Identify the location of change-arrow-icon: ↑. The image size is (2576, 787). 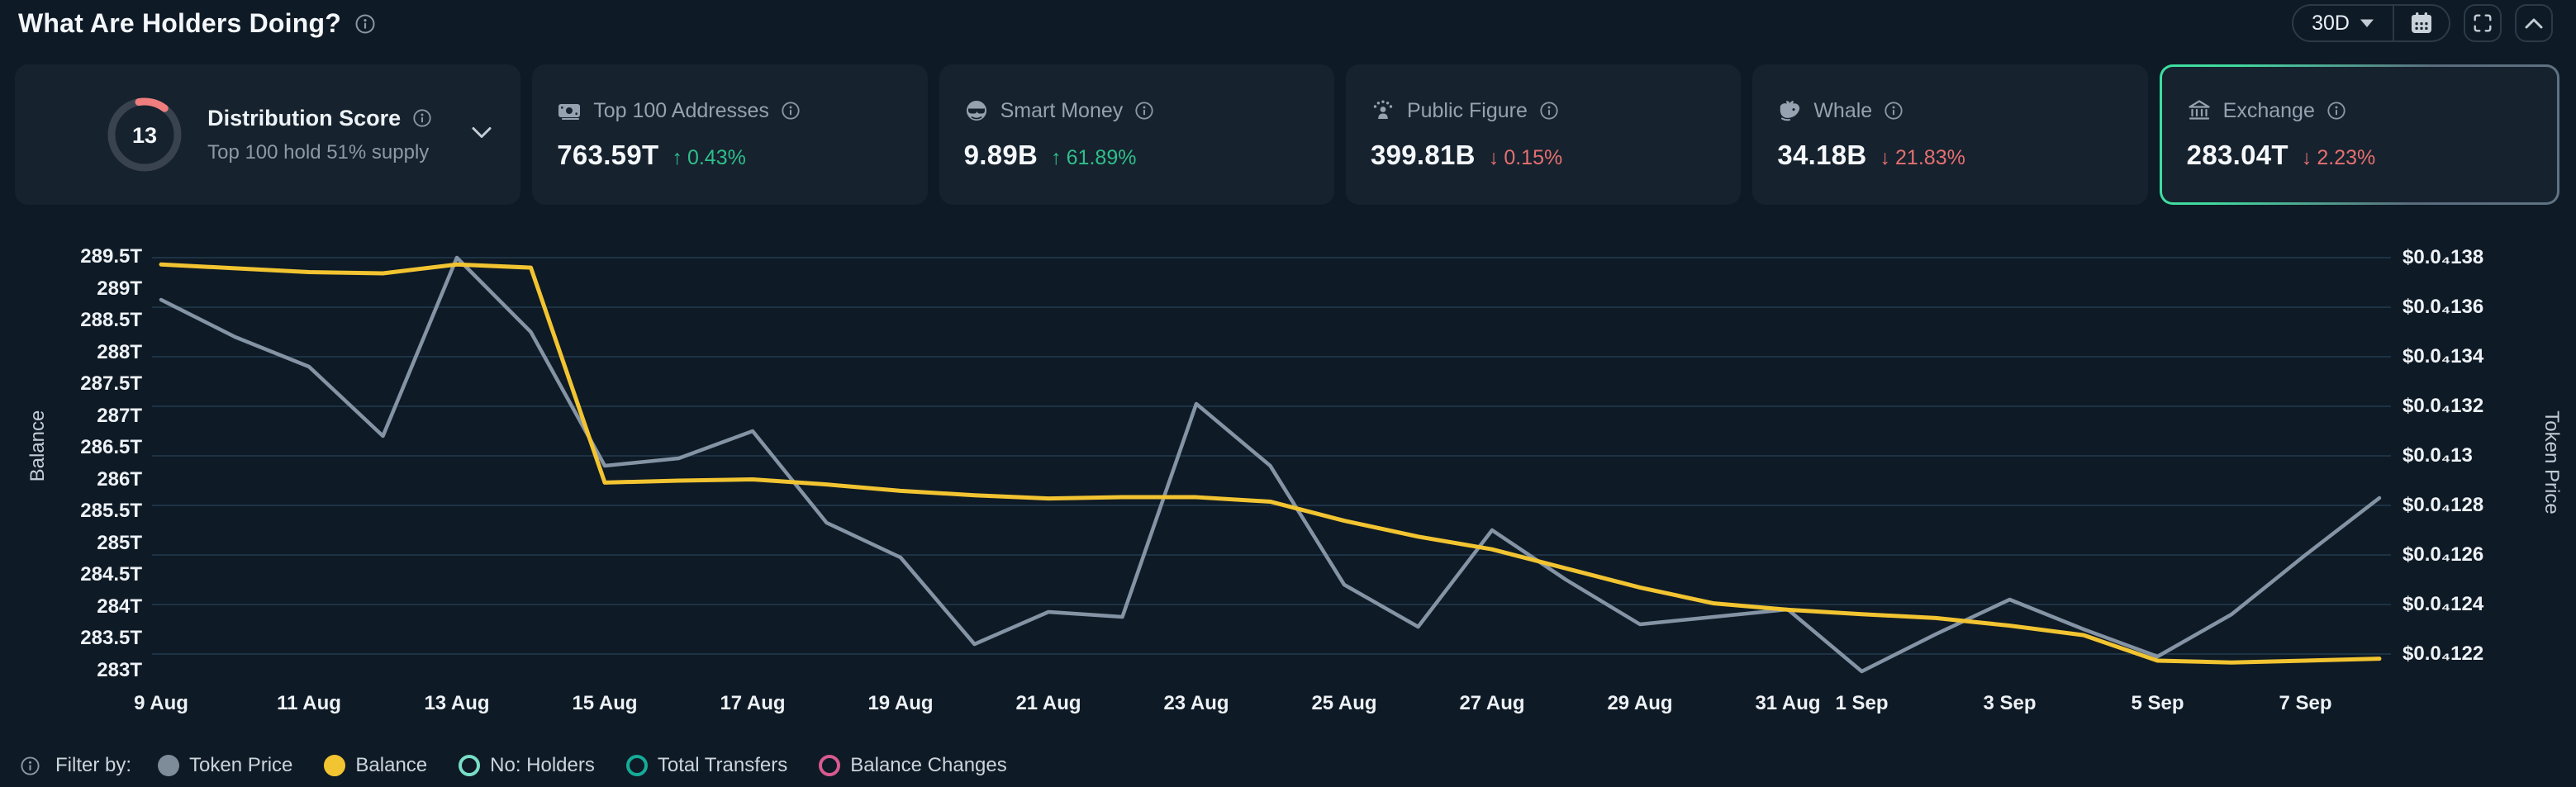
(1056, 157).